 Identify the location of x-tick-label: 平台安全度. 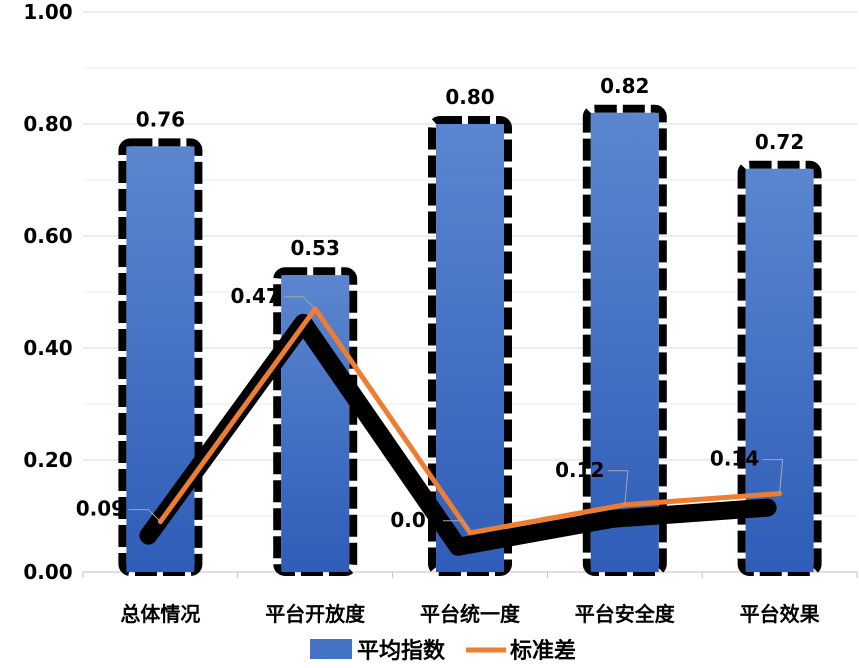
(625, 614).